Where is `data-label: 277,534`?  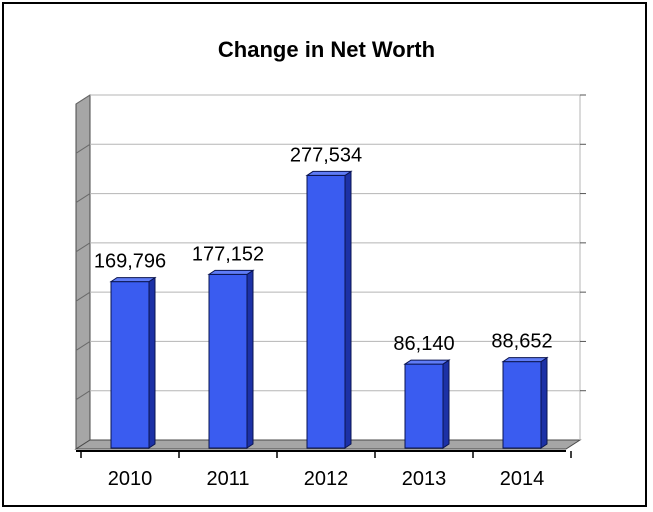
data-label: 277,534 is located at coordinates (326, 155).